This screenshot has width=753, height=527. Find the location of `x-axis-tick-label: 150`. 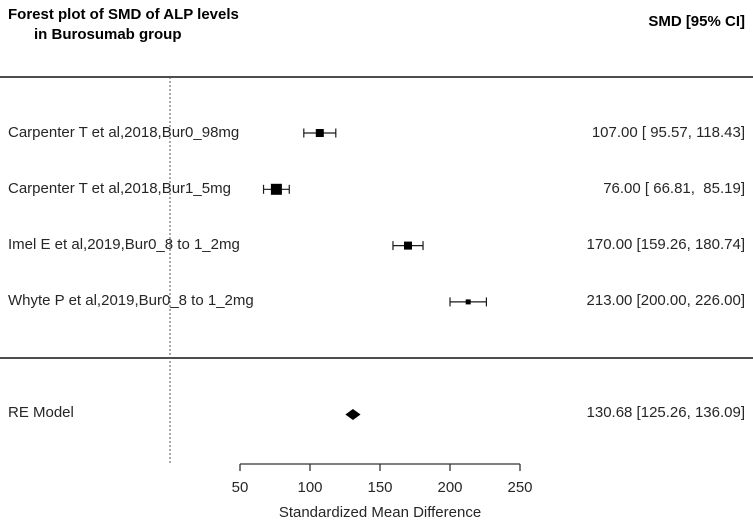

x-axis-tick-label: 150 is located at coordinates (379, 487).